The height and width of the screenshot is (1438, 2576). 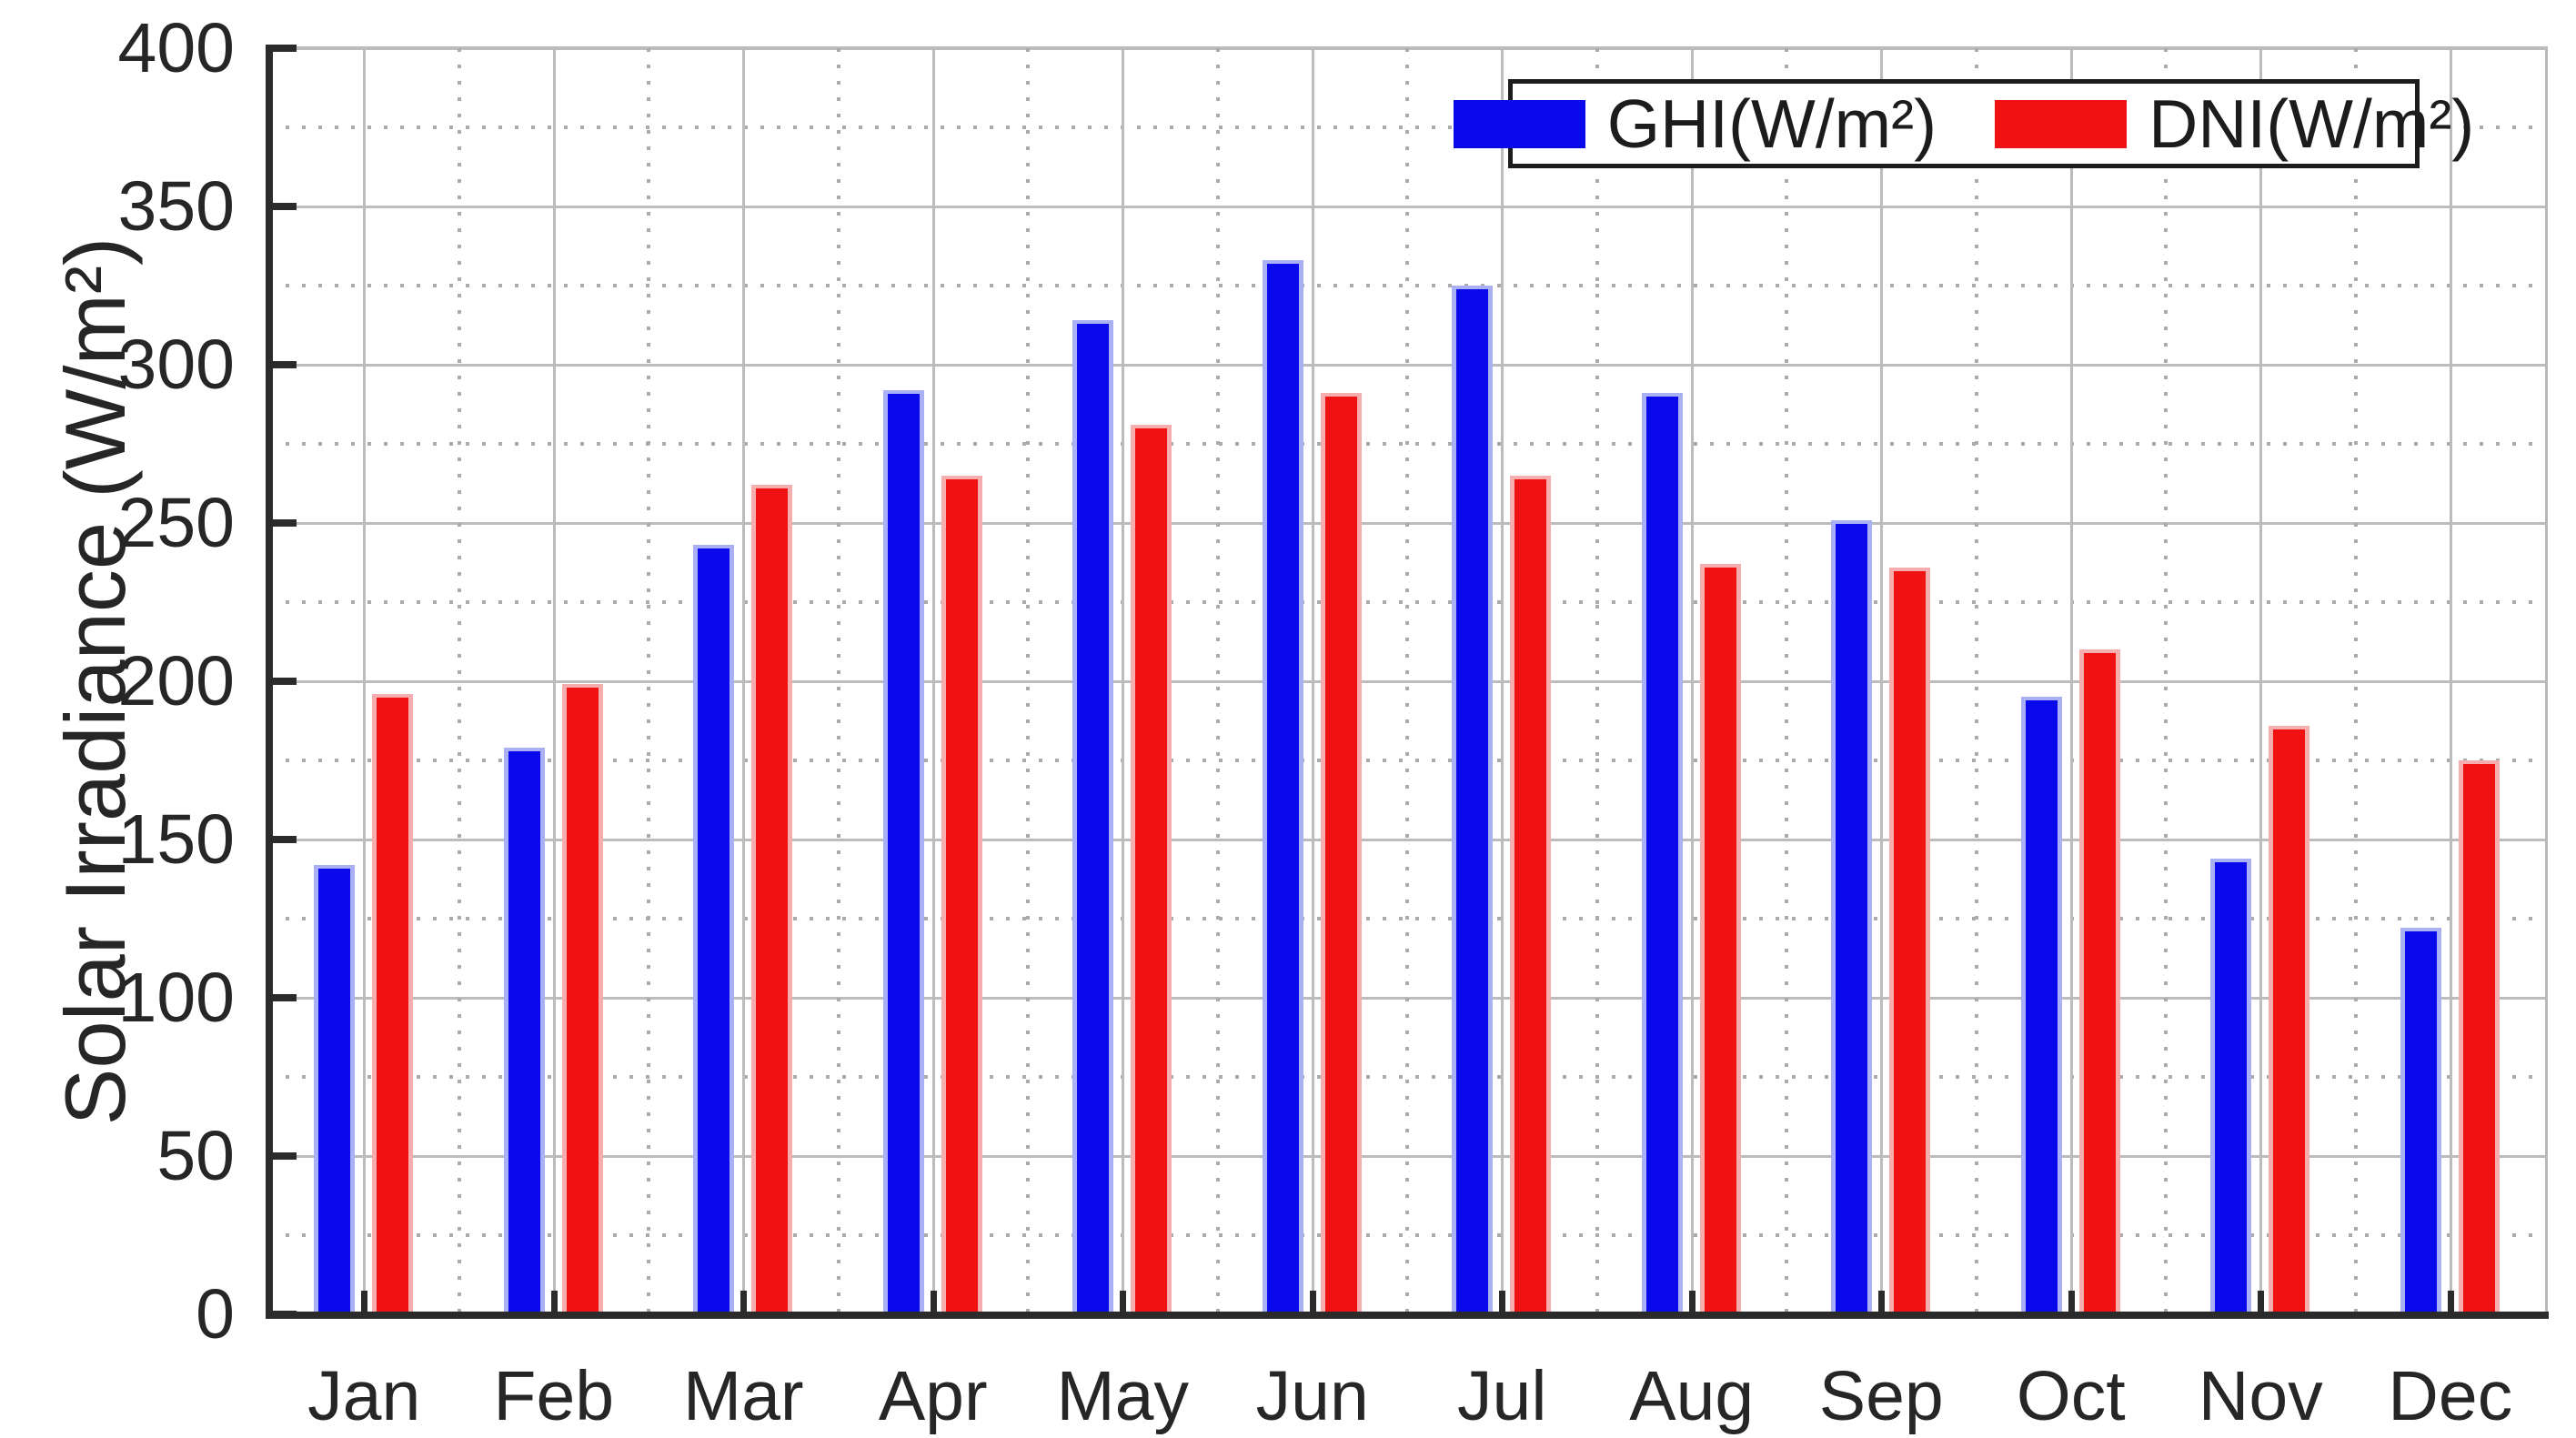 I want to click on bar-ghi-aug, so click(x=1662, y=853).